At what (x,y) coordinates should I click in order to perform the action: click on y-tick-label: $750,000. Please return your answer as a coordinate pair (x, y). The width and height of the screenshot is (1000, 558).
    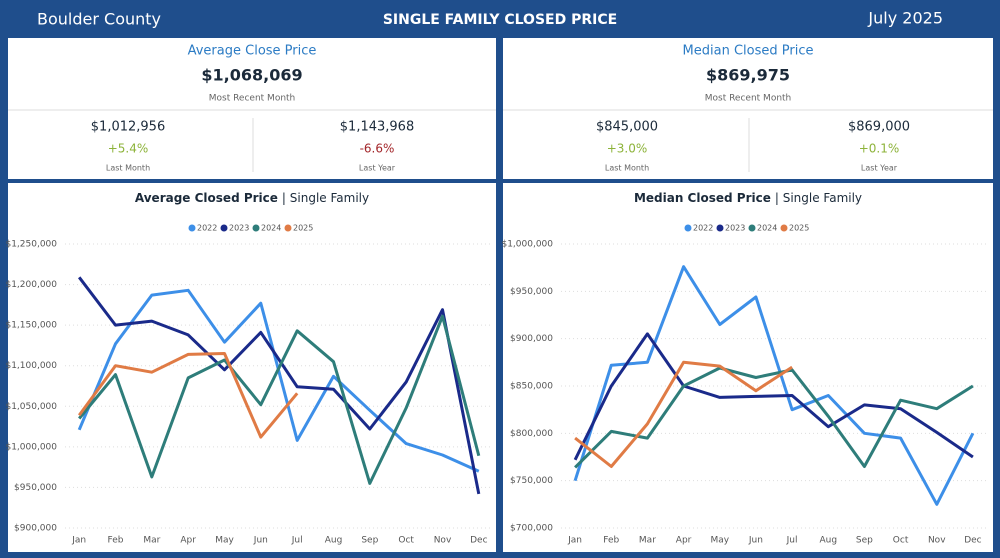
    Looking at the image, I should click on (531, 481).